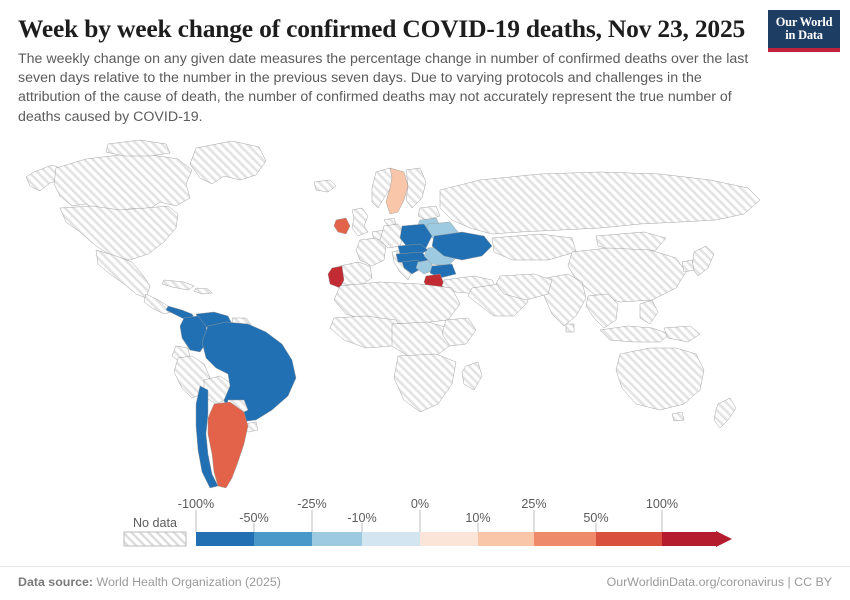 Image resolution: width=850 pixels, height=600 pixels. What do you see at coordinates (662, 504) in the screenshot?
I see `legend-tick-label-100: 100%` at bounding box center [662, 504].